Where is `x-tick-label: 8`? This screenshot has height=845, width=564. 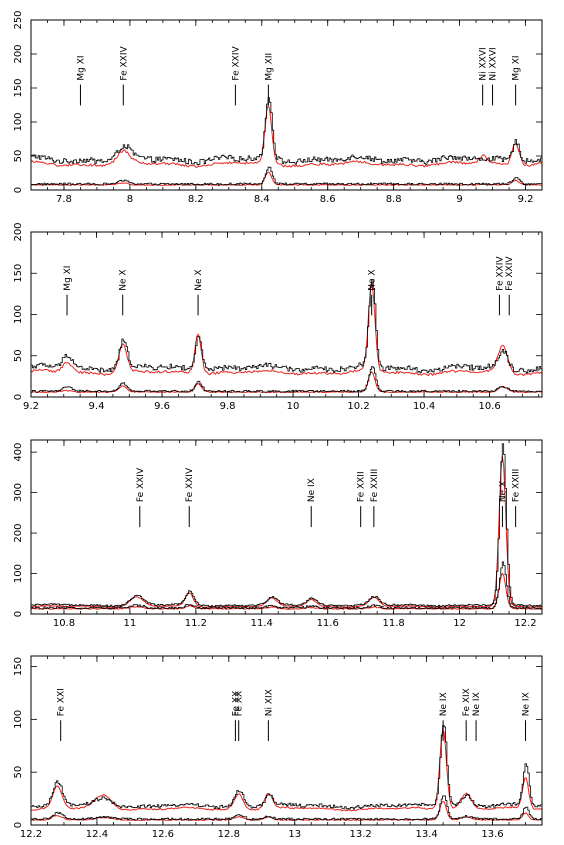 x-tick-label: 8 is located at coordinates (130, 199).